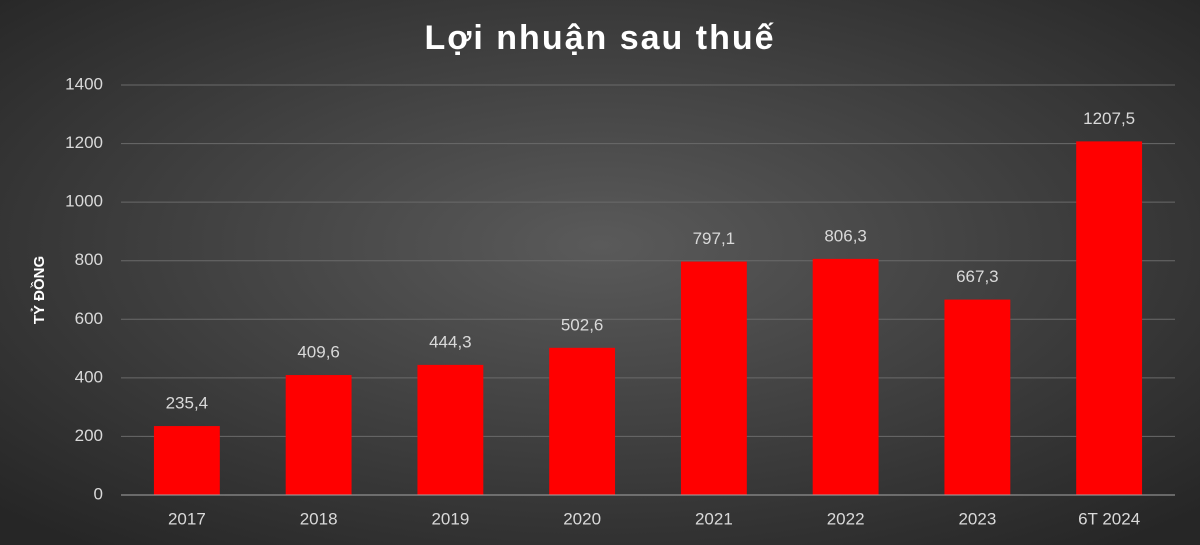 This screenshot has height=545, width=1200. Describe the element at coordinates (582, 324) in the screenshot. I see `data-label: 502,6` at that location.